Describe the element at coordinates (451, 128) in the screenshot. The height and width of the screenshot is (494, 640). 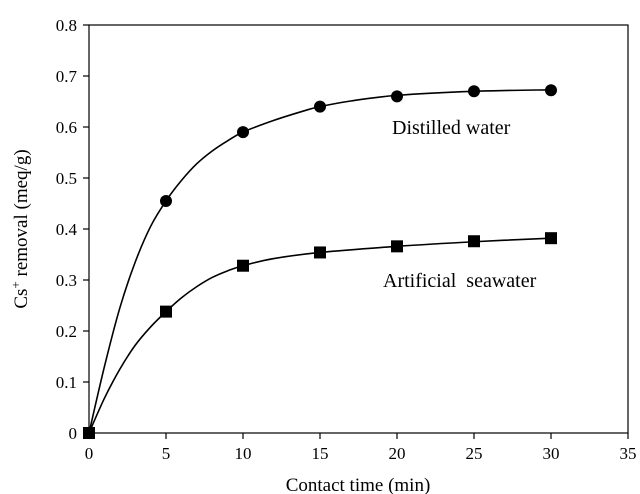
I see `series-label-distilled-water: Distilled water` at that location.